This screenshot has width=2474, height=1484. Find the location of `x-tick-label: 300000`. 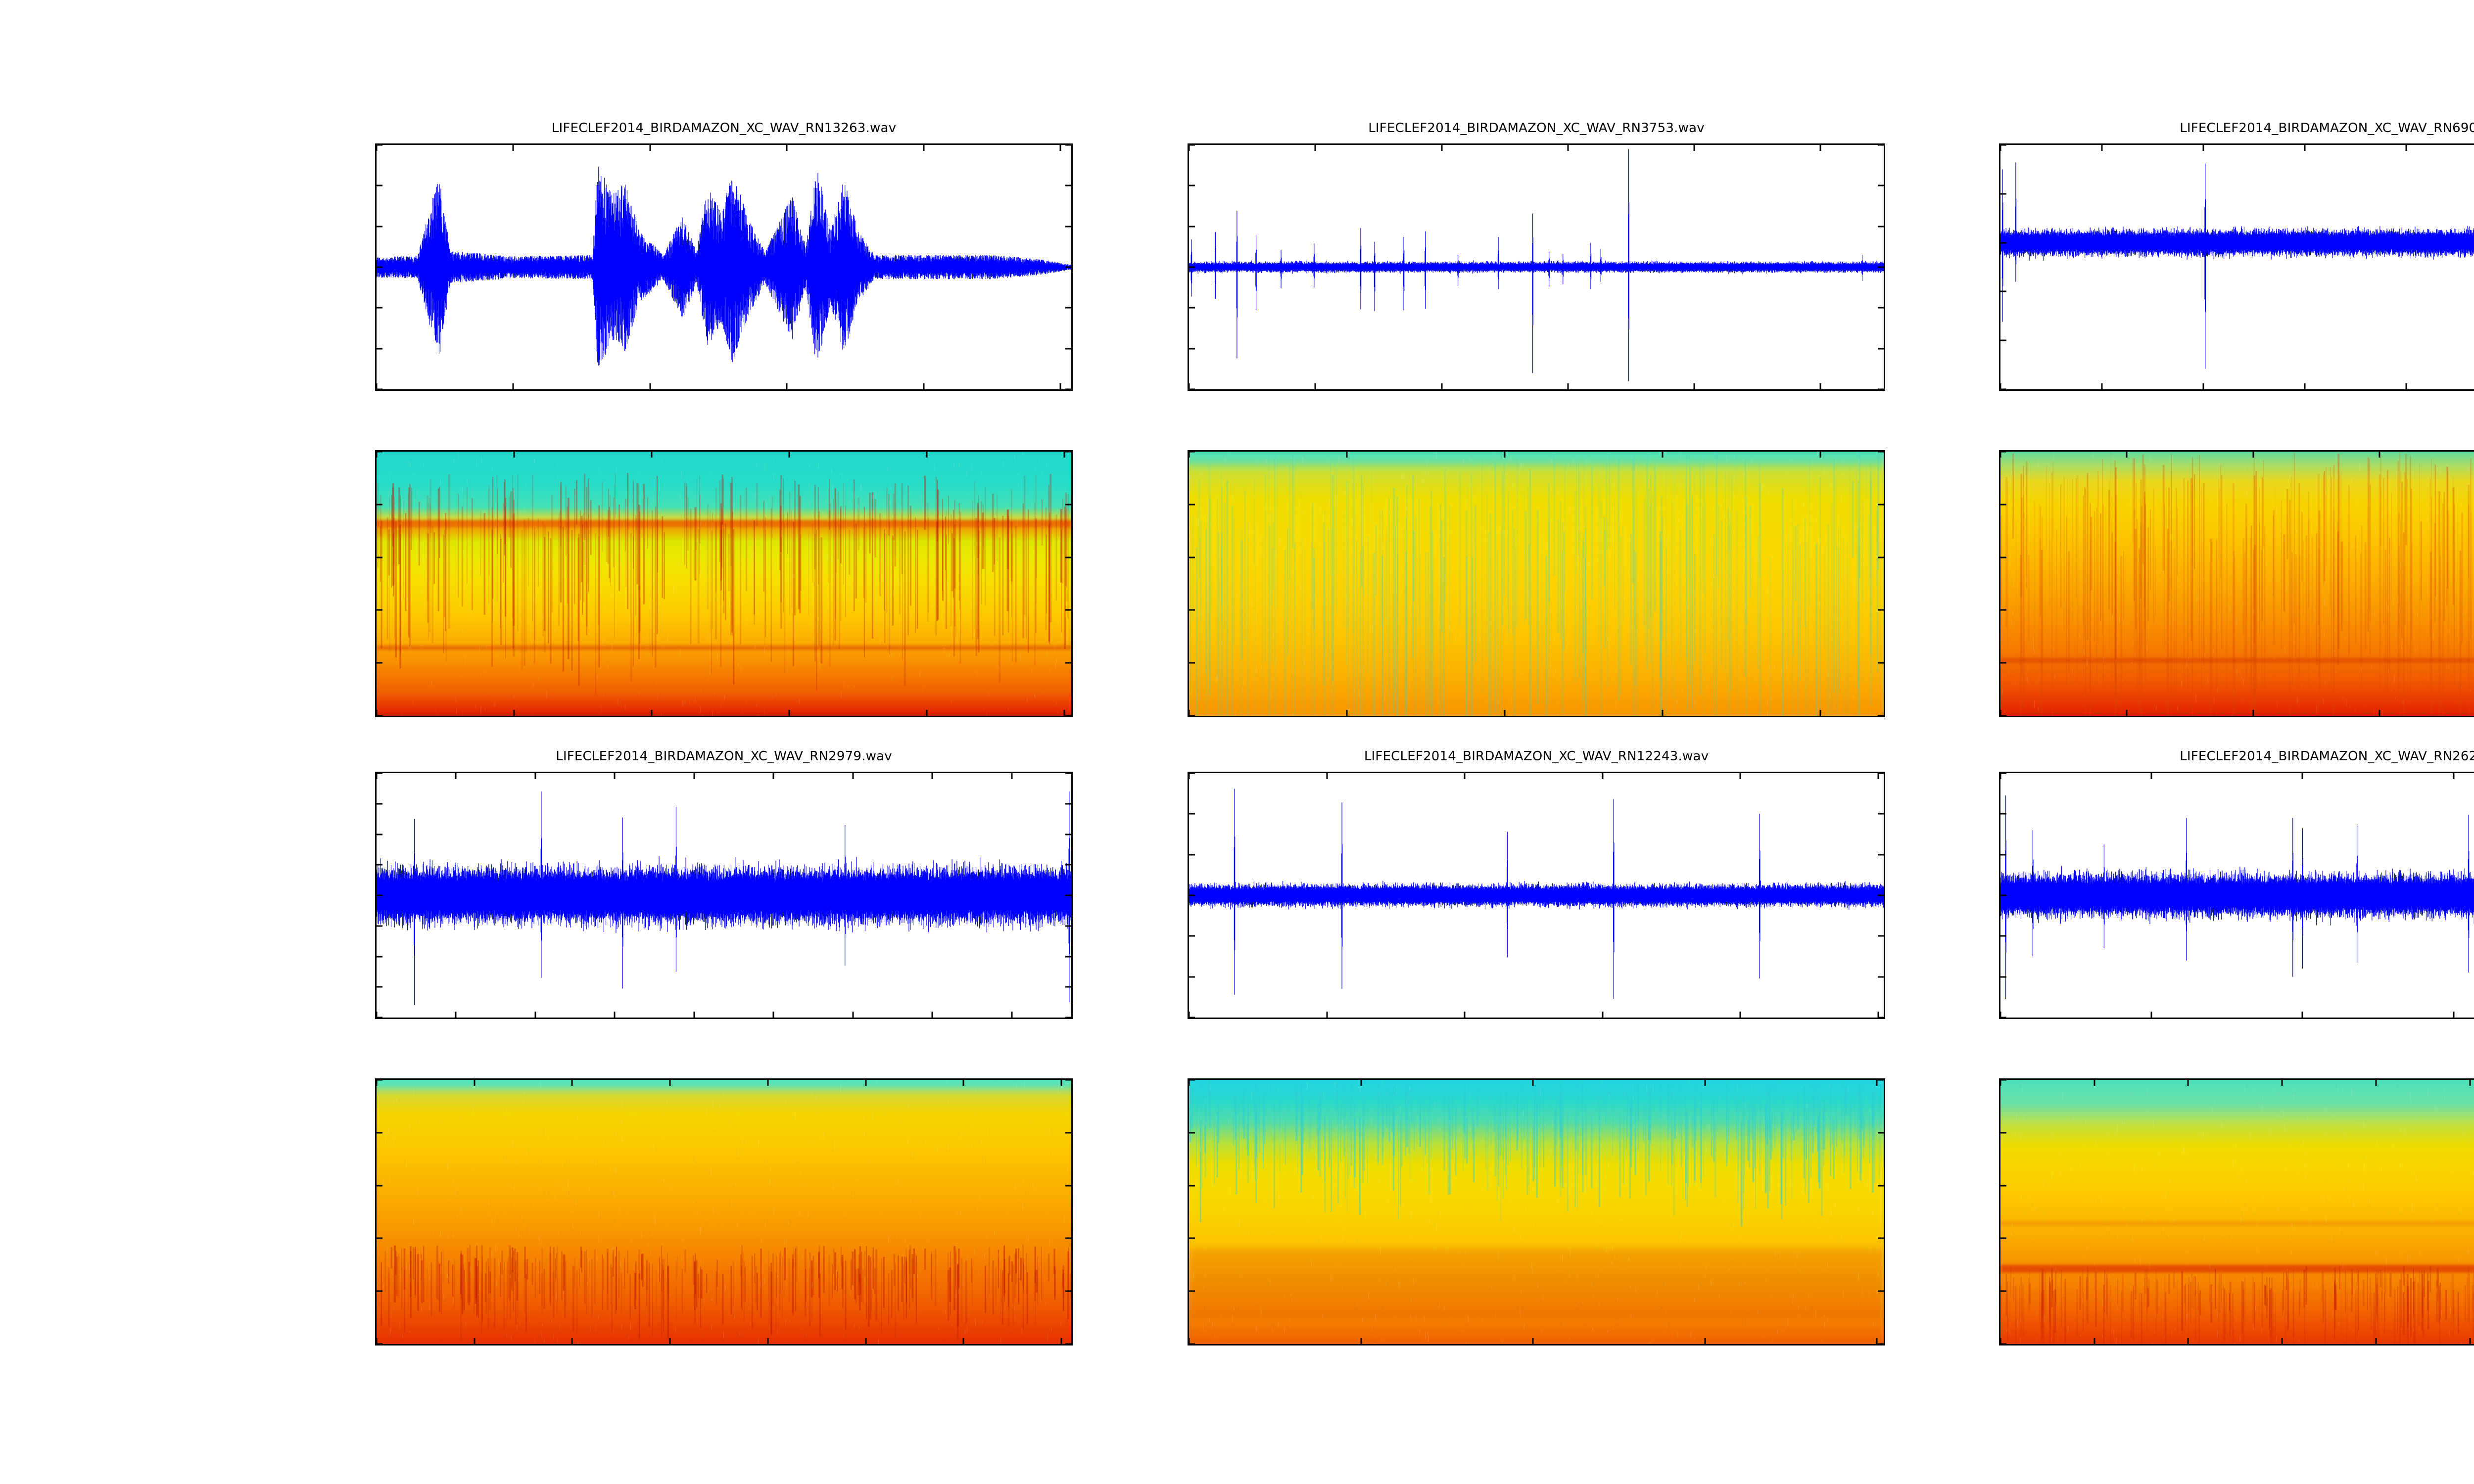

x-tick-label: 300000 is located at coordinates (670, 1344).